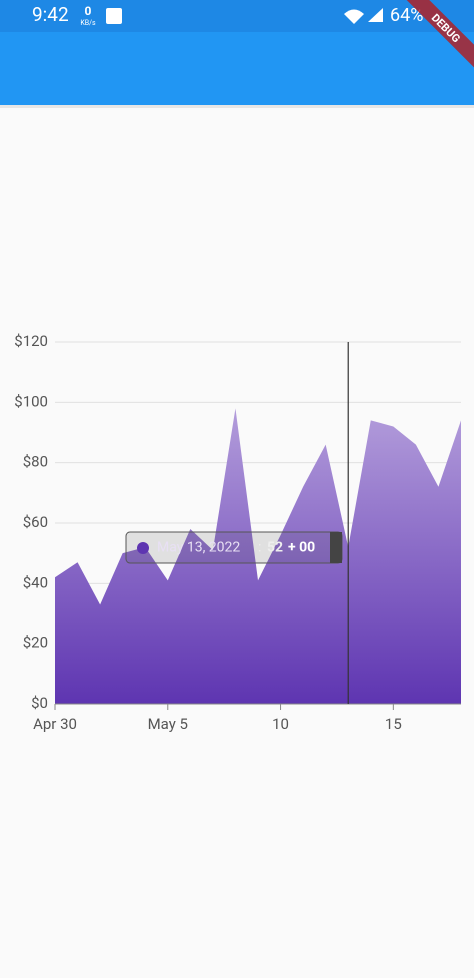 The image size is (474, 978). I want to click on tooltip: May 13, 2022:52 + 00, so click(234, 547).